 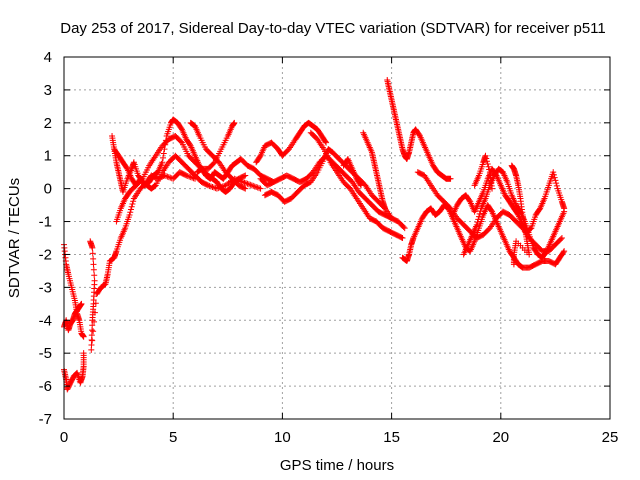 I want to click on y-axis-label: SDTVAR / TECUs, so click(x=14, y=238).